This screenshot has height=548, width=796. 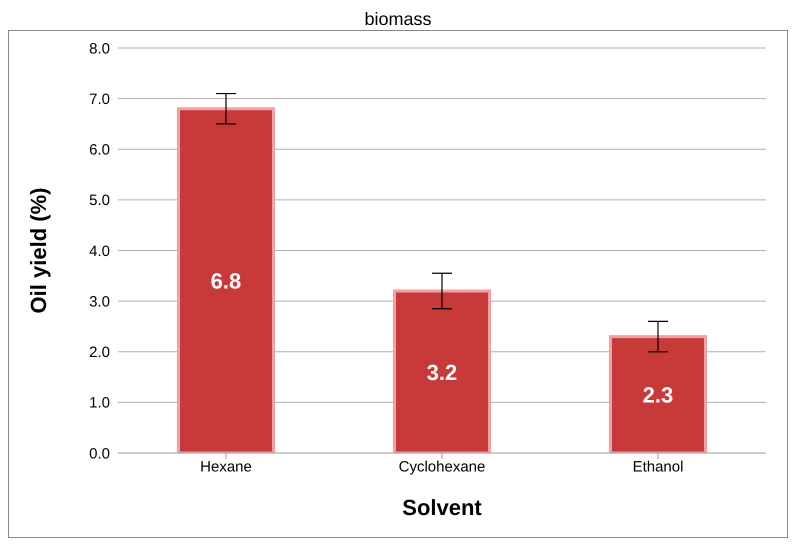 I want to click on x-axis-title: Solvent, so click(x=442, y=507).